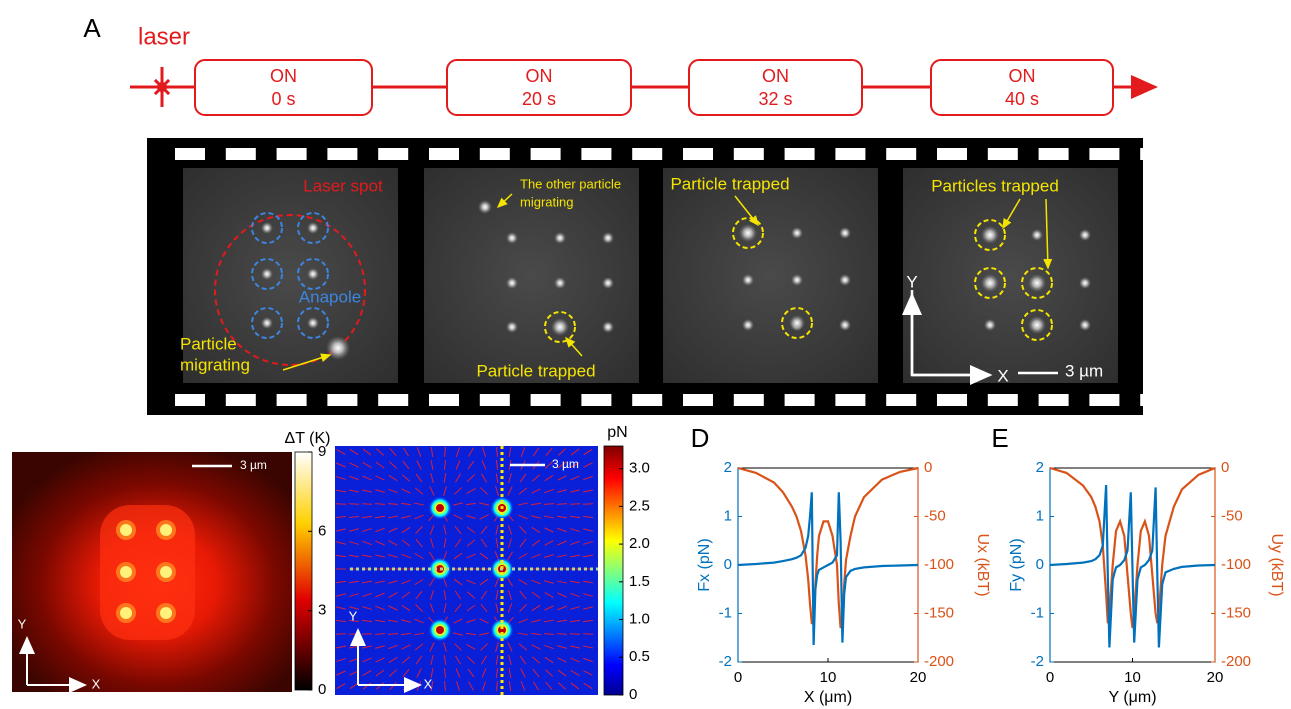 The width and height of the screenshot is (1291, 709). What do you see at coordinates (738, 677) in the screenshot?
I see `x-tick-label: 0` at bounding box center [738, 677].